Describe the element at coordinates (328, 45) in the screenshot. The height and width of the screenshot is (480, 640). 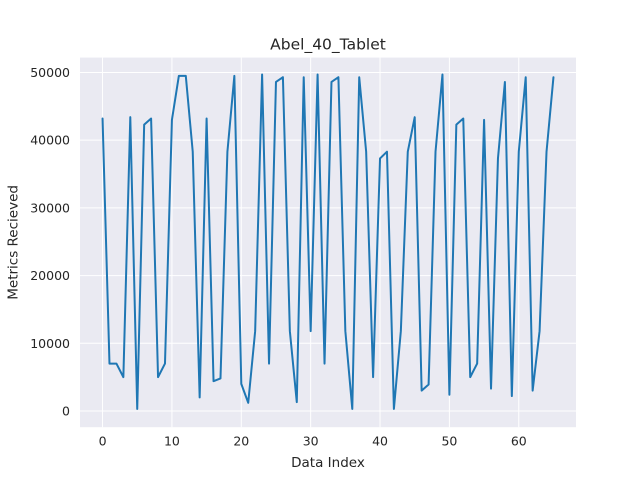
I see `chart-title: Abel_40_Tablet` at that location.